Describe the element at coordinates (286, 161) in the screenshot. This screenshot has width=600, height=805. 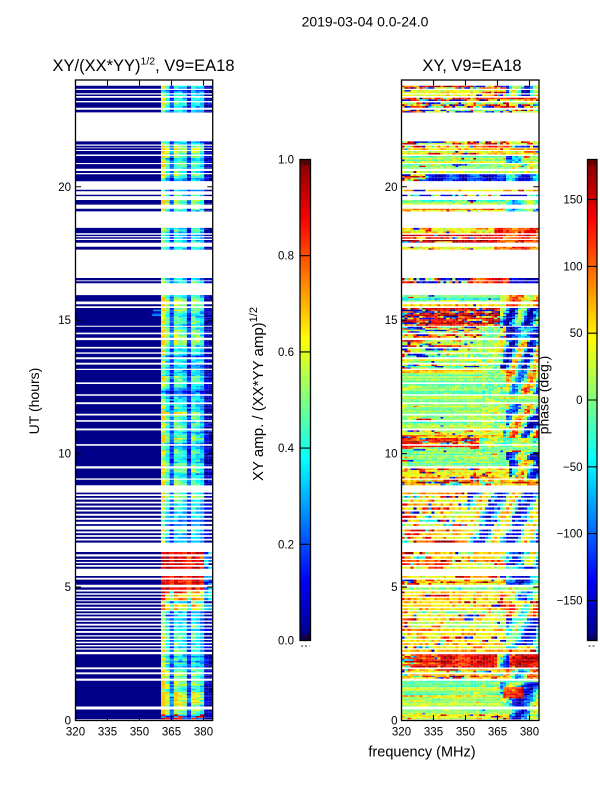
I see `svg-text: 1.0` at that location.